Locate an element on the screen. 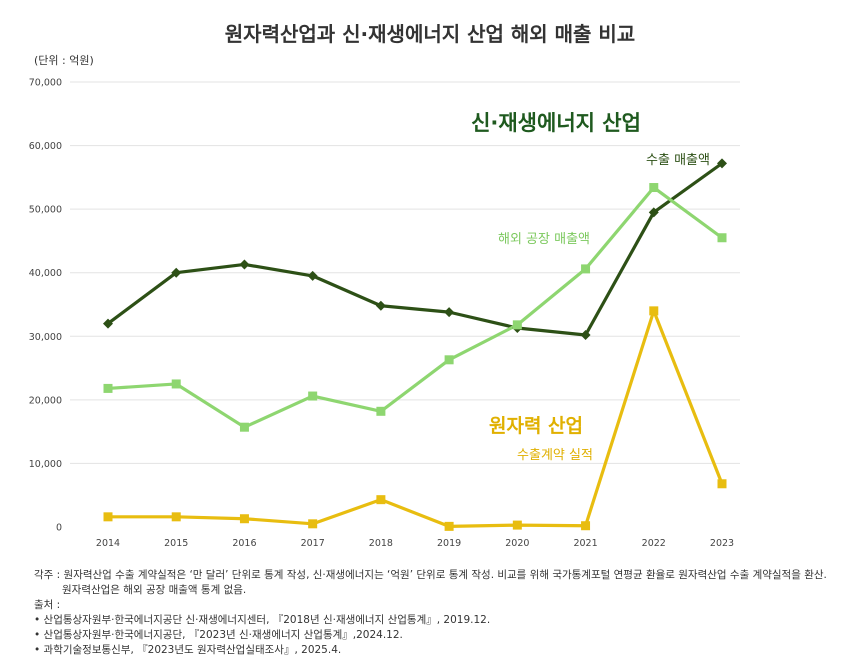 Image resolution: width=860 pixels, height=658 pixels. legend-renewable-overseas: 해외 공장 매출액 is located at coordinates (544, 239).